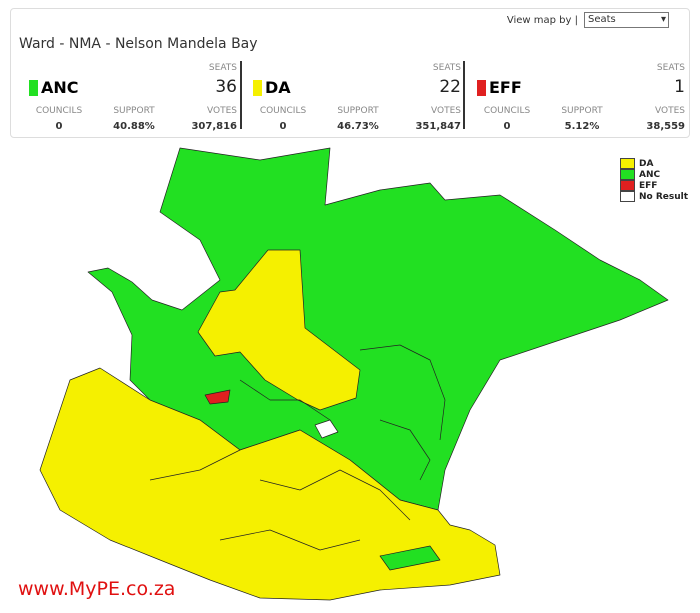 The image size is (700, 613). I want to click on party-name: EFF, so click(499, 87).